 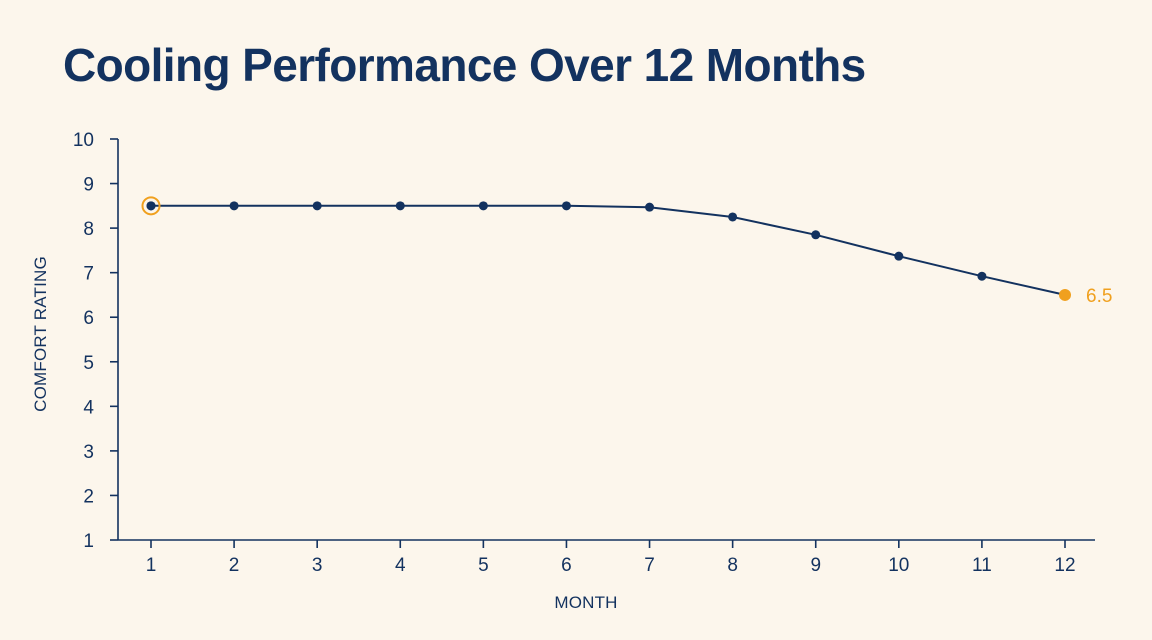 I want to click on x-tick-label: 4, so click(x=400, y=565).